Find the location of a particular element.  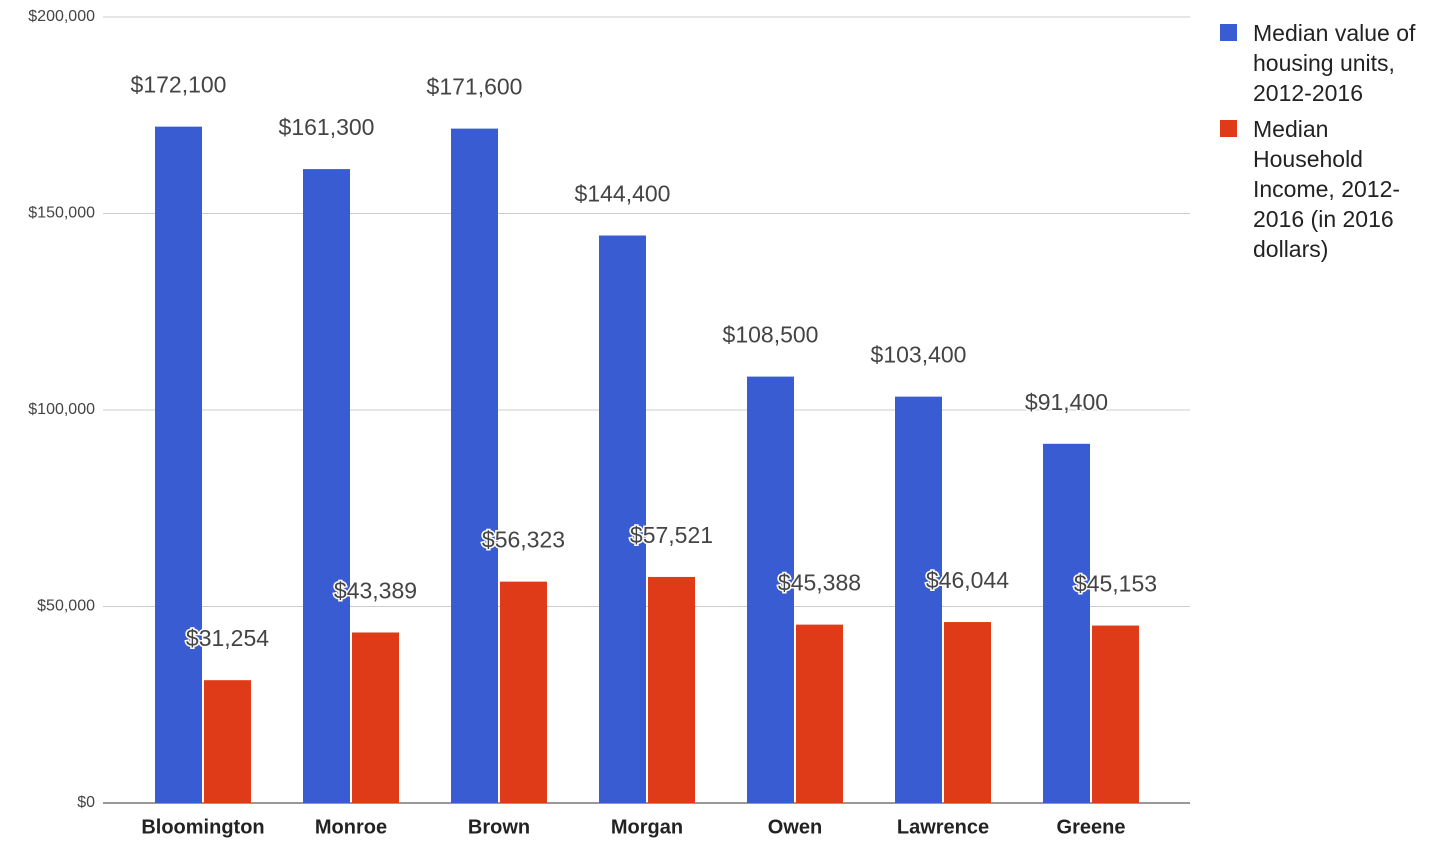

value-label: $108,500 is located at coordinates (771, 335).